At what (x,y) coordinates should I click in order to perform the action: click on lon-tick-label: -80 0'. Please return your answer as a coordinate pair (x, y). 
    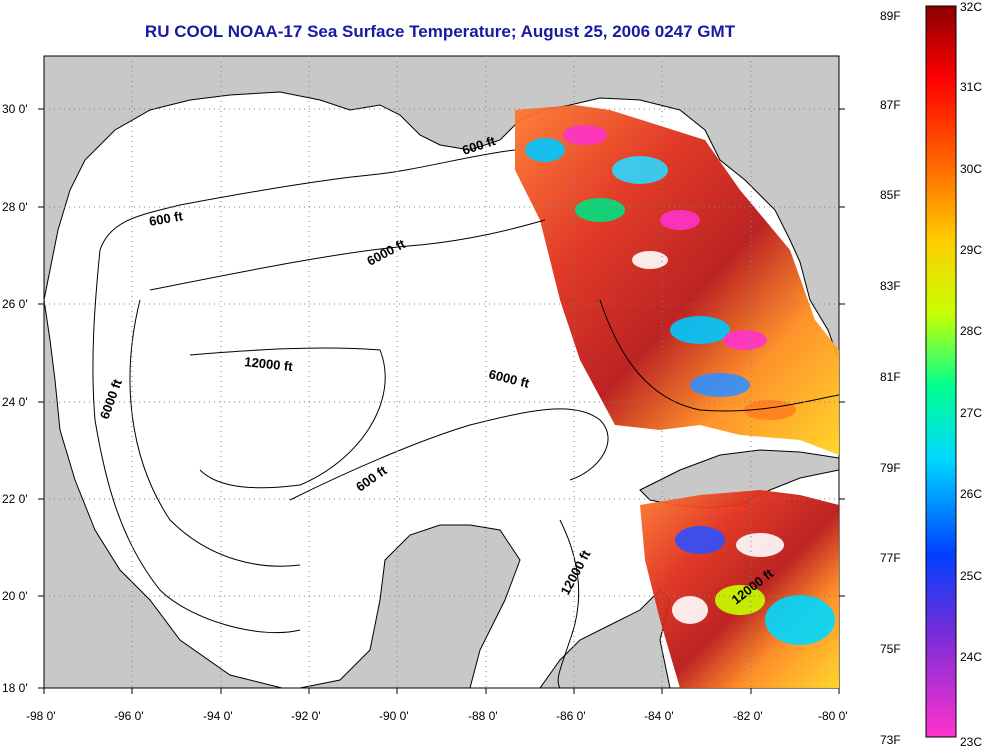
    Looking at the image, I should click on (833, 716).